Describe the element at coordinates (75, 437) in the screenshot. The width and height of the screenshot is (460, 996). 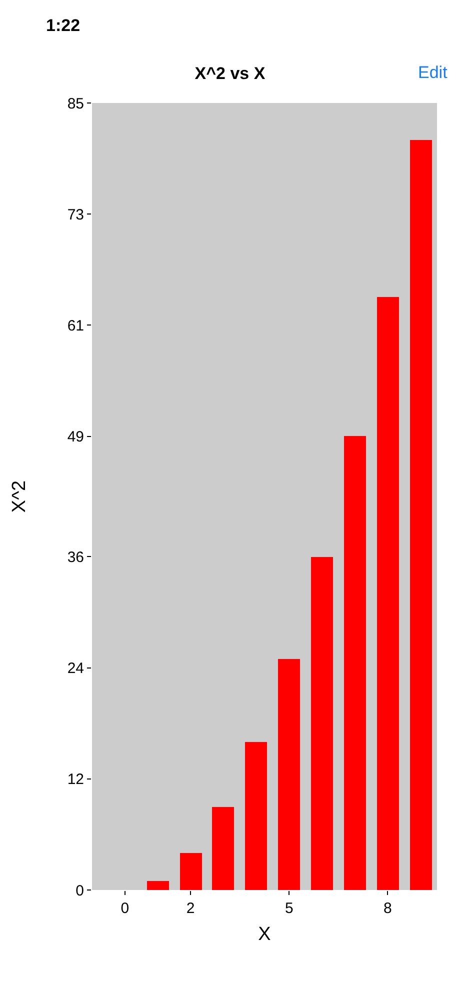
I see `y-tick-label: 49` at that location.